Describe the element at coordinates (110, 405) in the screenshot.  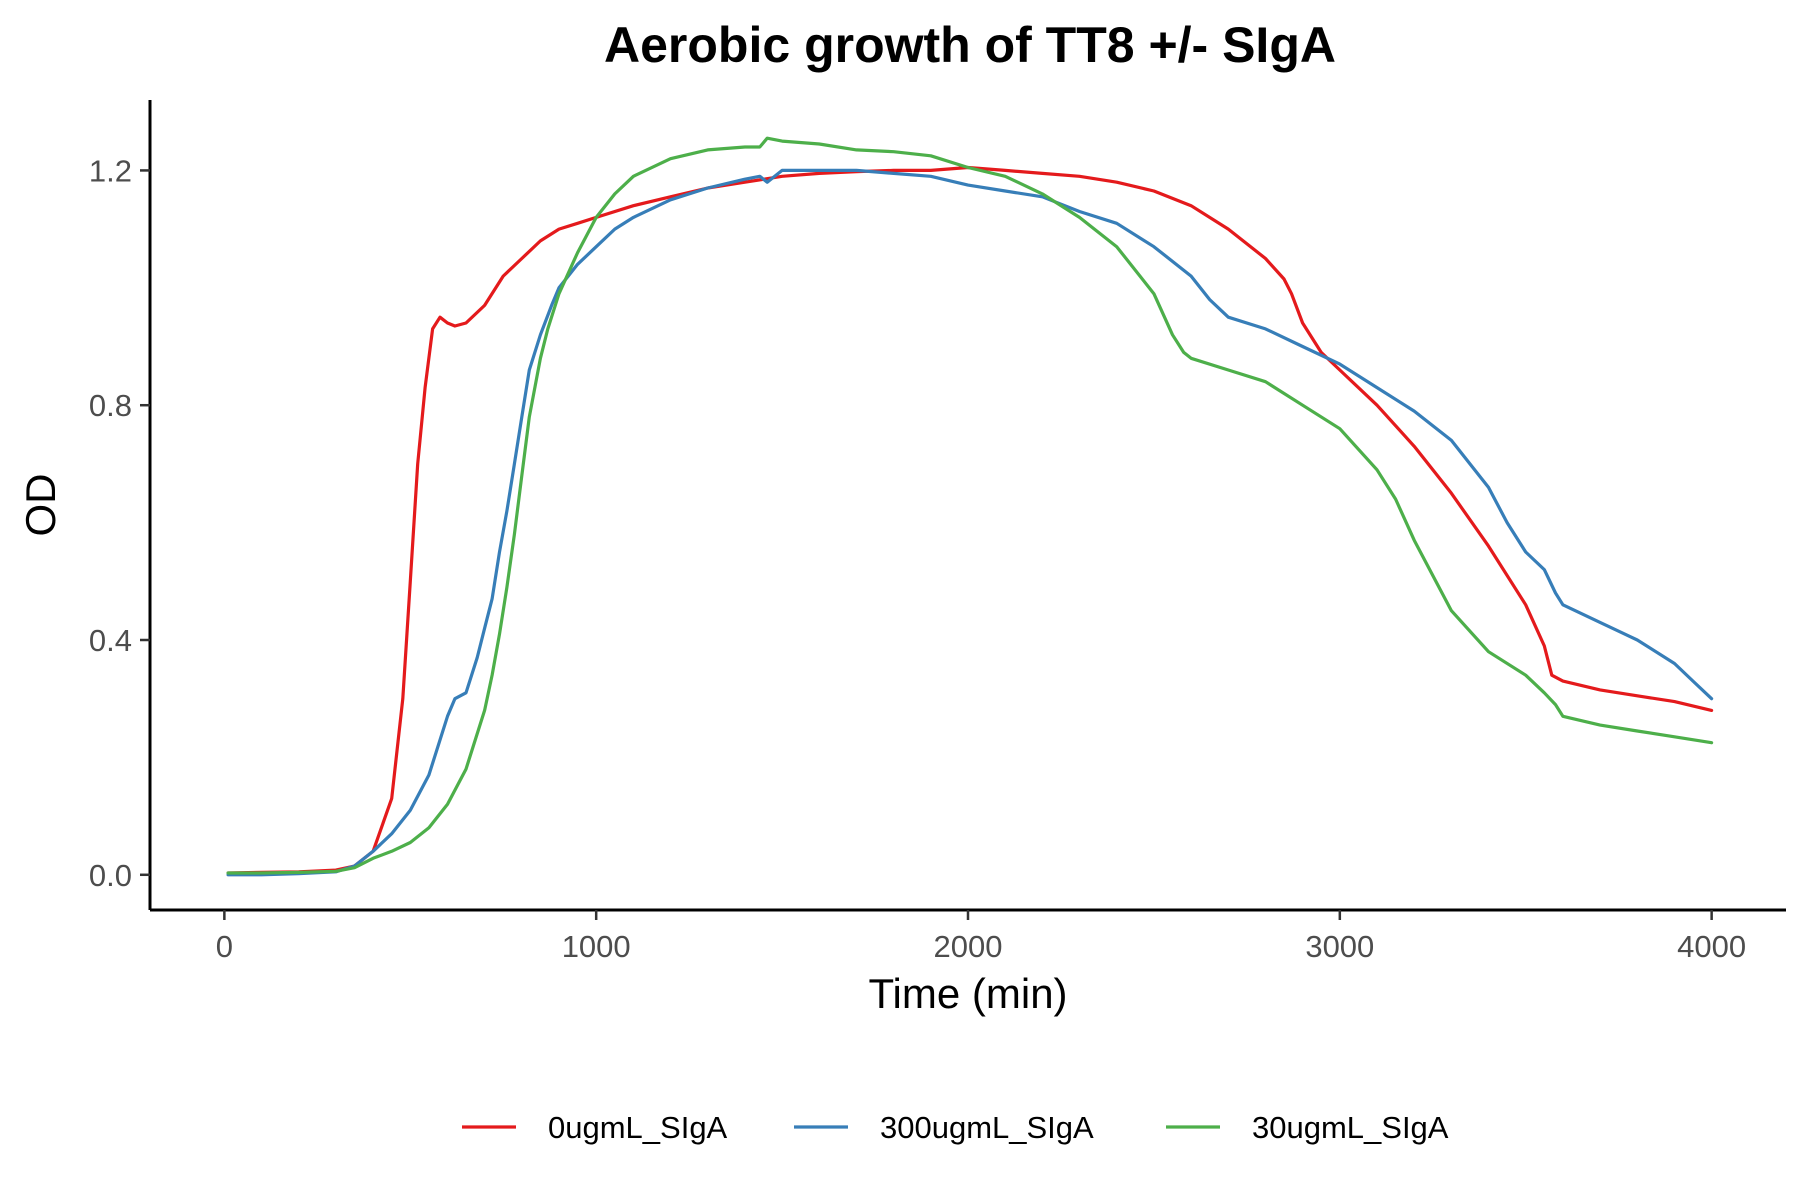
I see `y-tick-label: 0.8` at that location.